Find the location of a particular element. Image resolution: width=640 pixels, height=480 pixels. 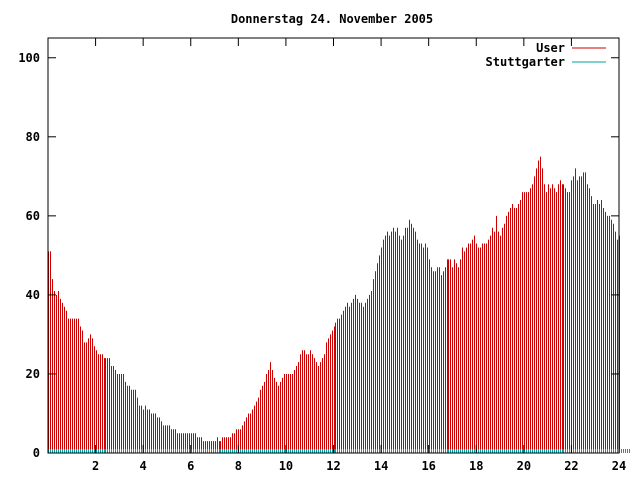

legend-label-stuttgarter: Stuttgarter is located at coordinates (525, 62).